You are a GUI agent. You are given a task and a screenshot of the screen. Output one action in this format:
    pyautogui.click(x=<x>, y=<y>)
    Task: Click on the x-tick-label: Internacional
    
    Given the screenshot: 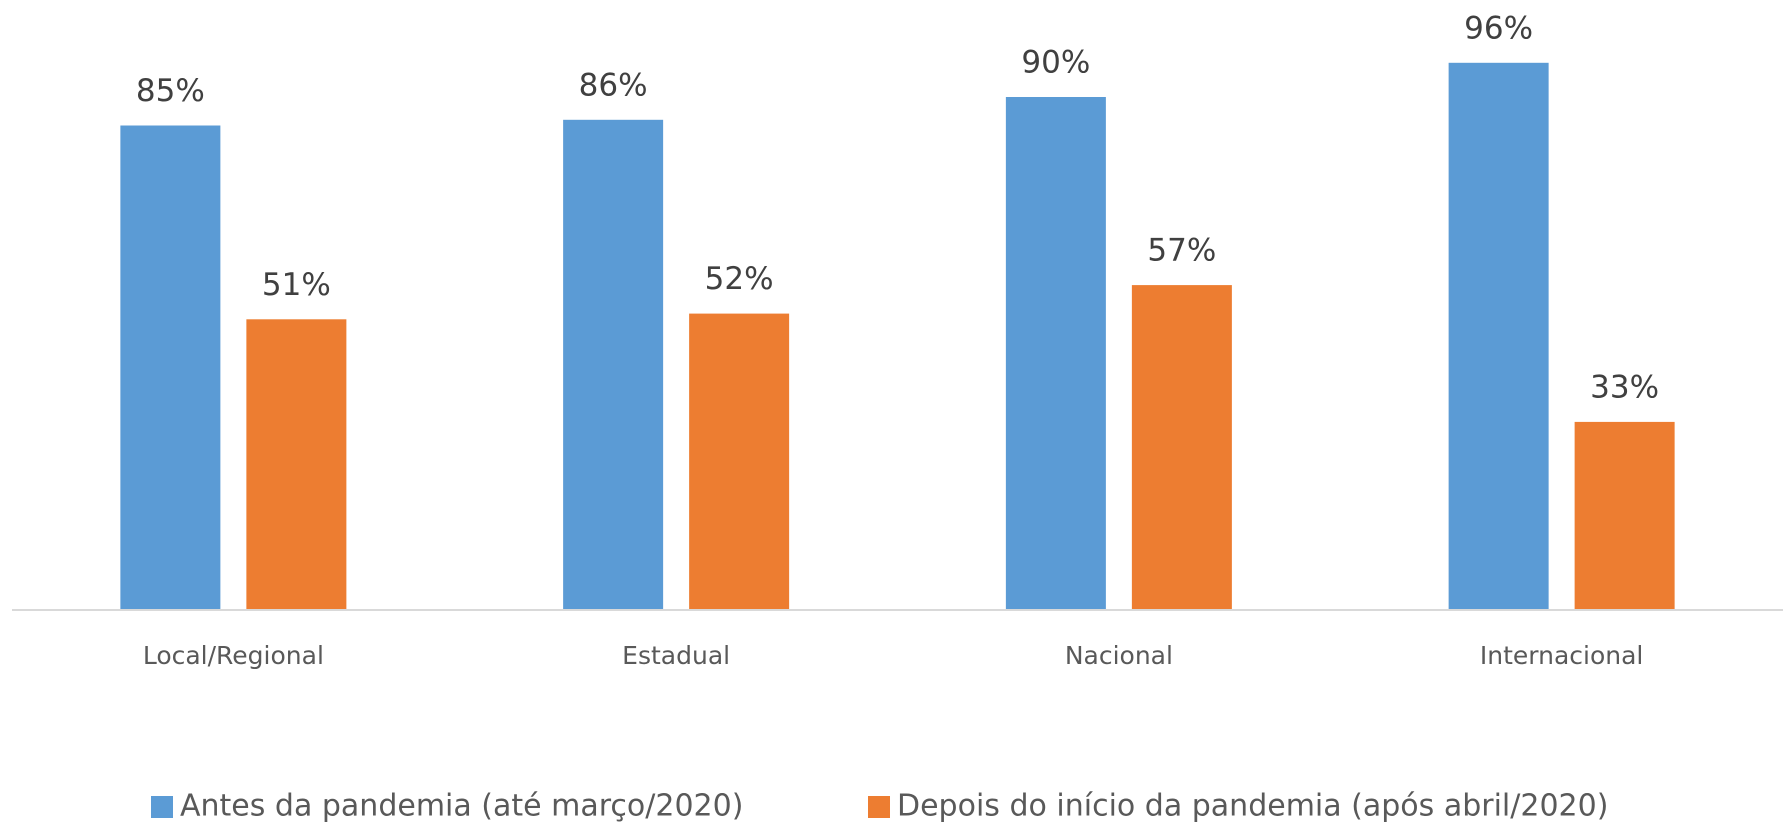 What is the action you would take?
    pyautogui.click(x=1562, y=655)
    